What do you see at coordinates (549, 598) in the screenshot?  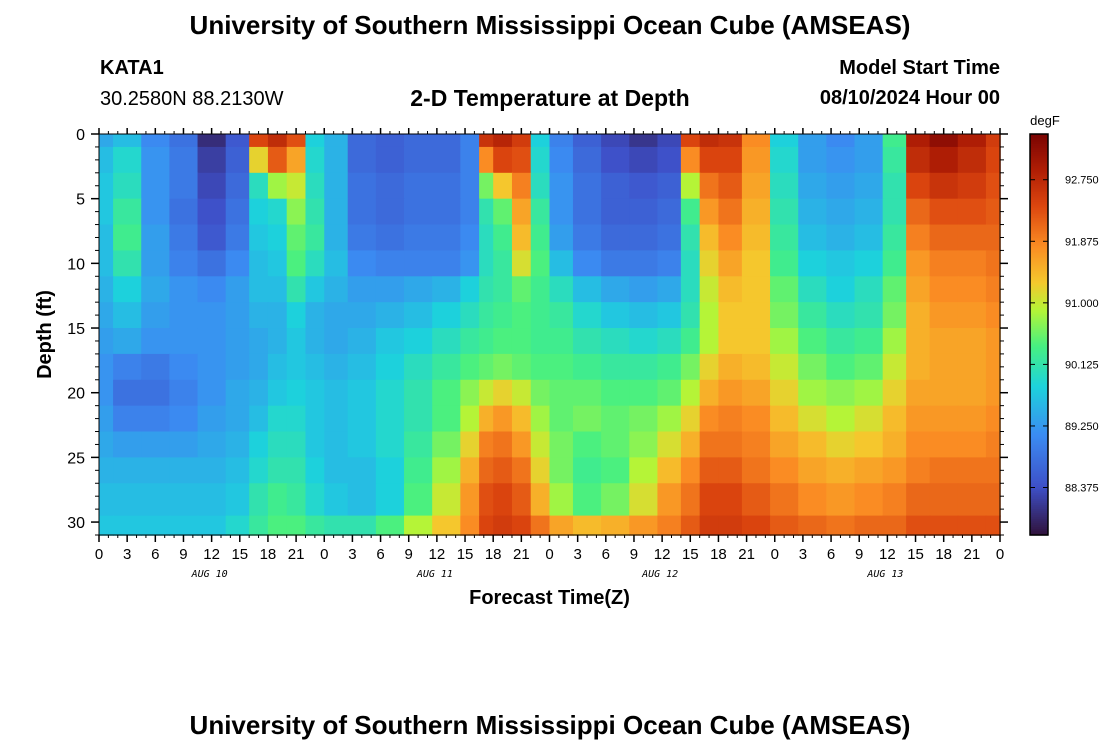 I see `x-axis-title: Forecast Time(Z)` at bounding box center [549, 598].